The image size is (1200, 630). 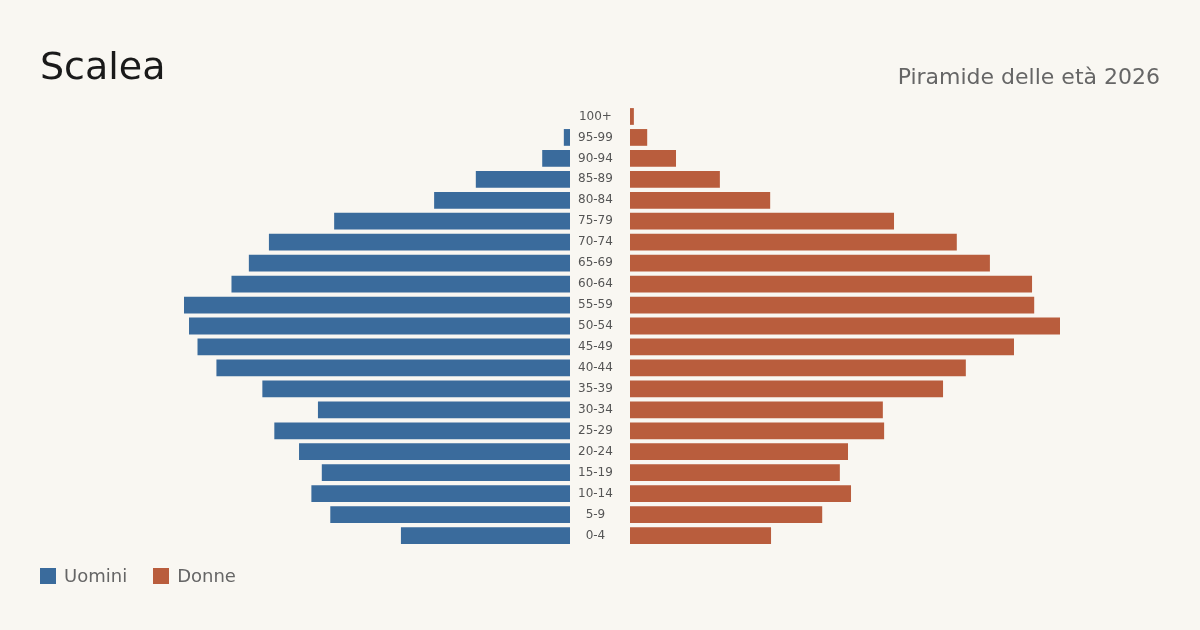 I want to click on y-tick-label: 45-49, so click(x=595, y=346).